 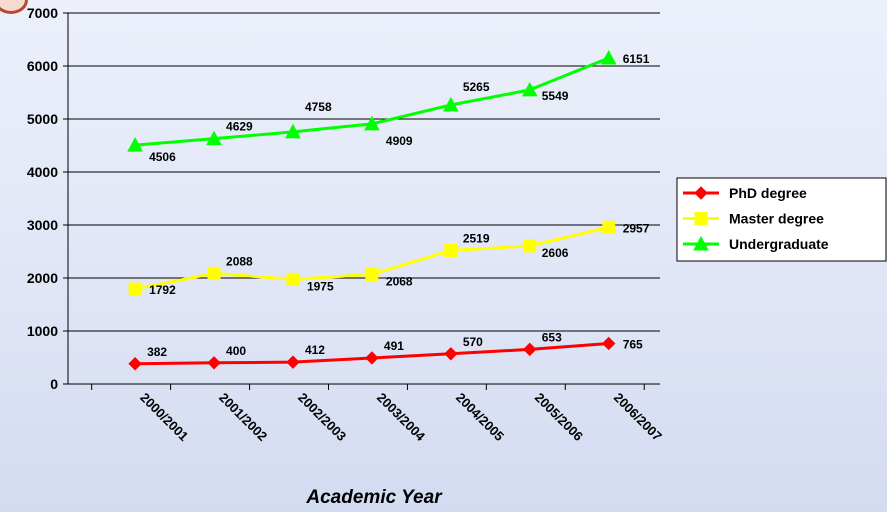 I want to click on data-label: 2519, so click(x=476, y=238).